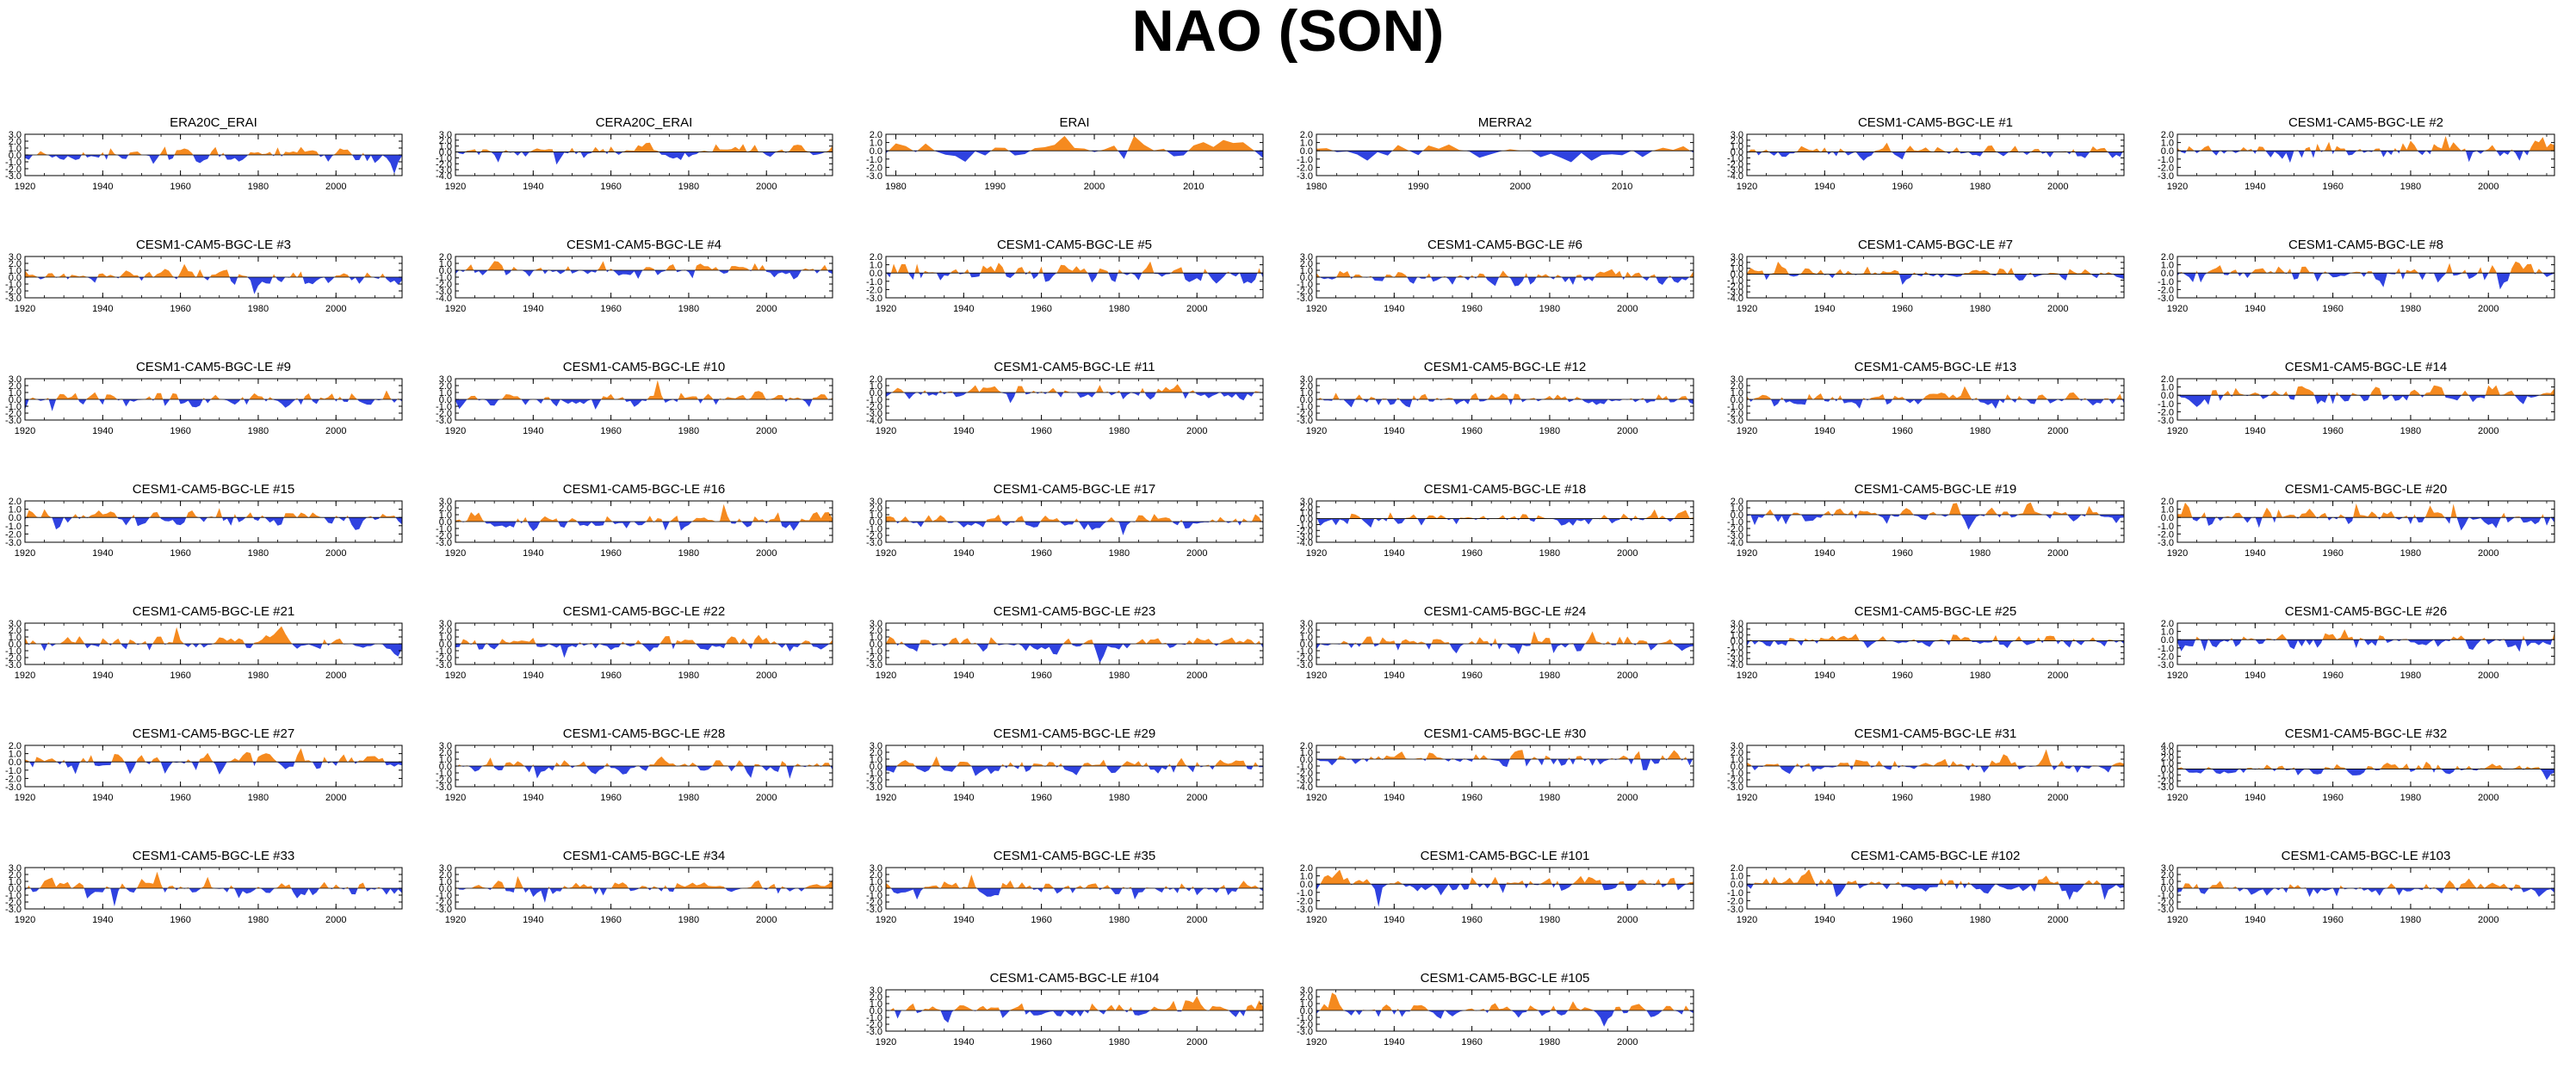  What do you see at coordinates (2366, 367) in the screenshot?
I see `panel-title: CESM1-CAM5-BGC-LE #14` at bounding box center [2366, 367].